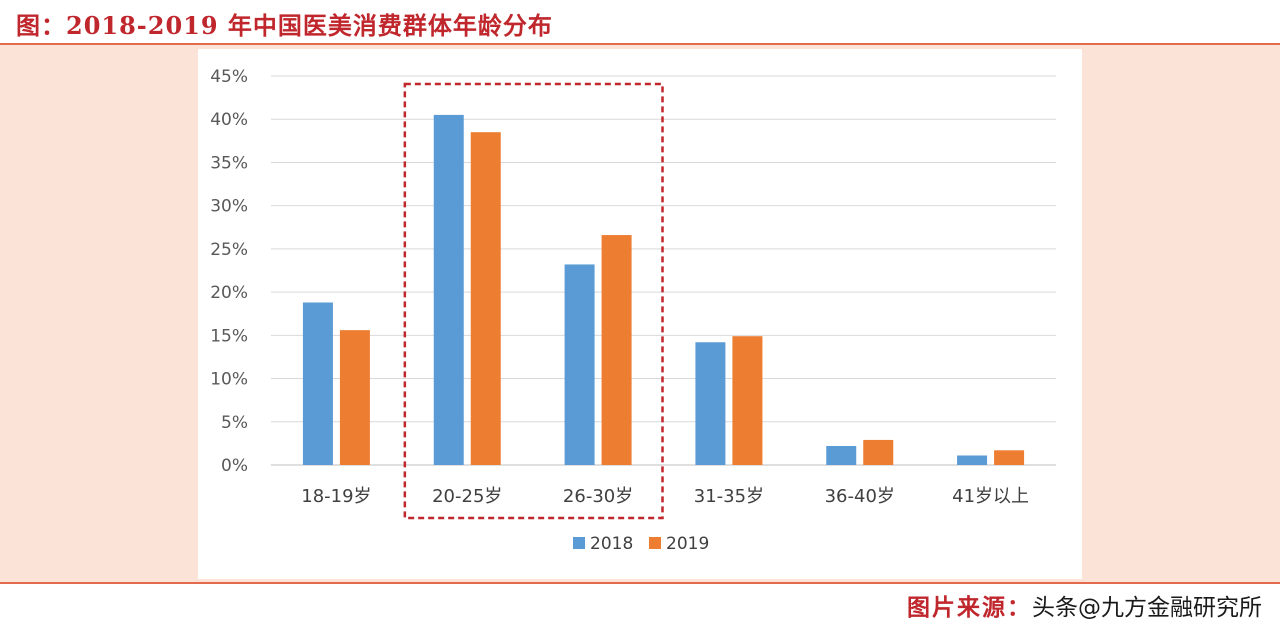  Describe the element at coordinates (640, 44) in the screenshot. I see `header-divider` at that location.